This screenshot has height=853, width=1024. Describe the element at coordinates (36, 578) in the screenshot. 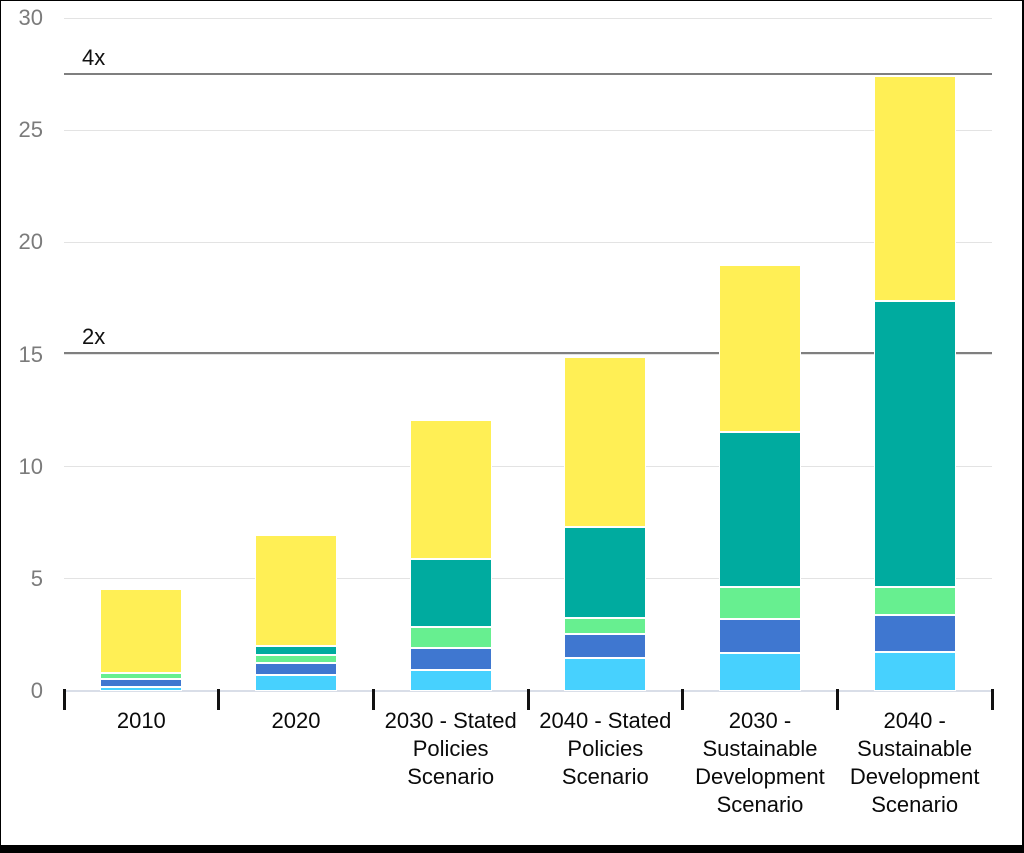

I see `y-axis-label-5: 5` at that location.